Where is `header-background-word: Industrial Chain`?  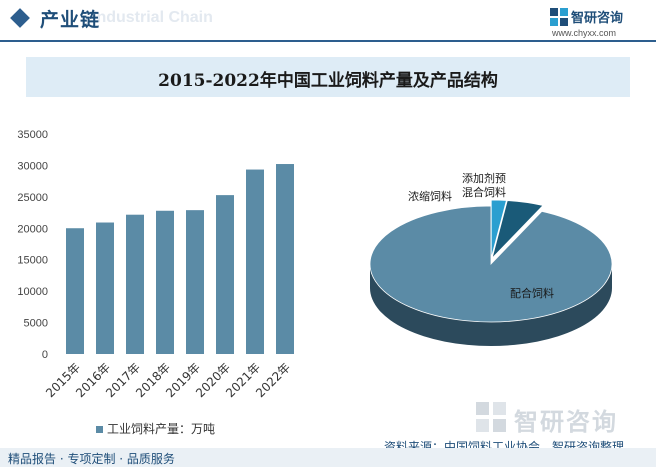
header-background-word: Industrial Chain is located at coordinates (152, 17).